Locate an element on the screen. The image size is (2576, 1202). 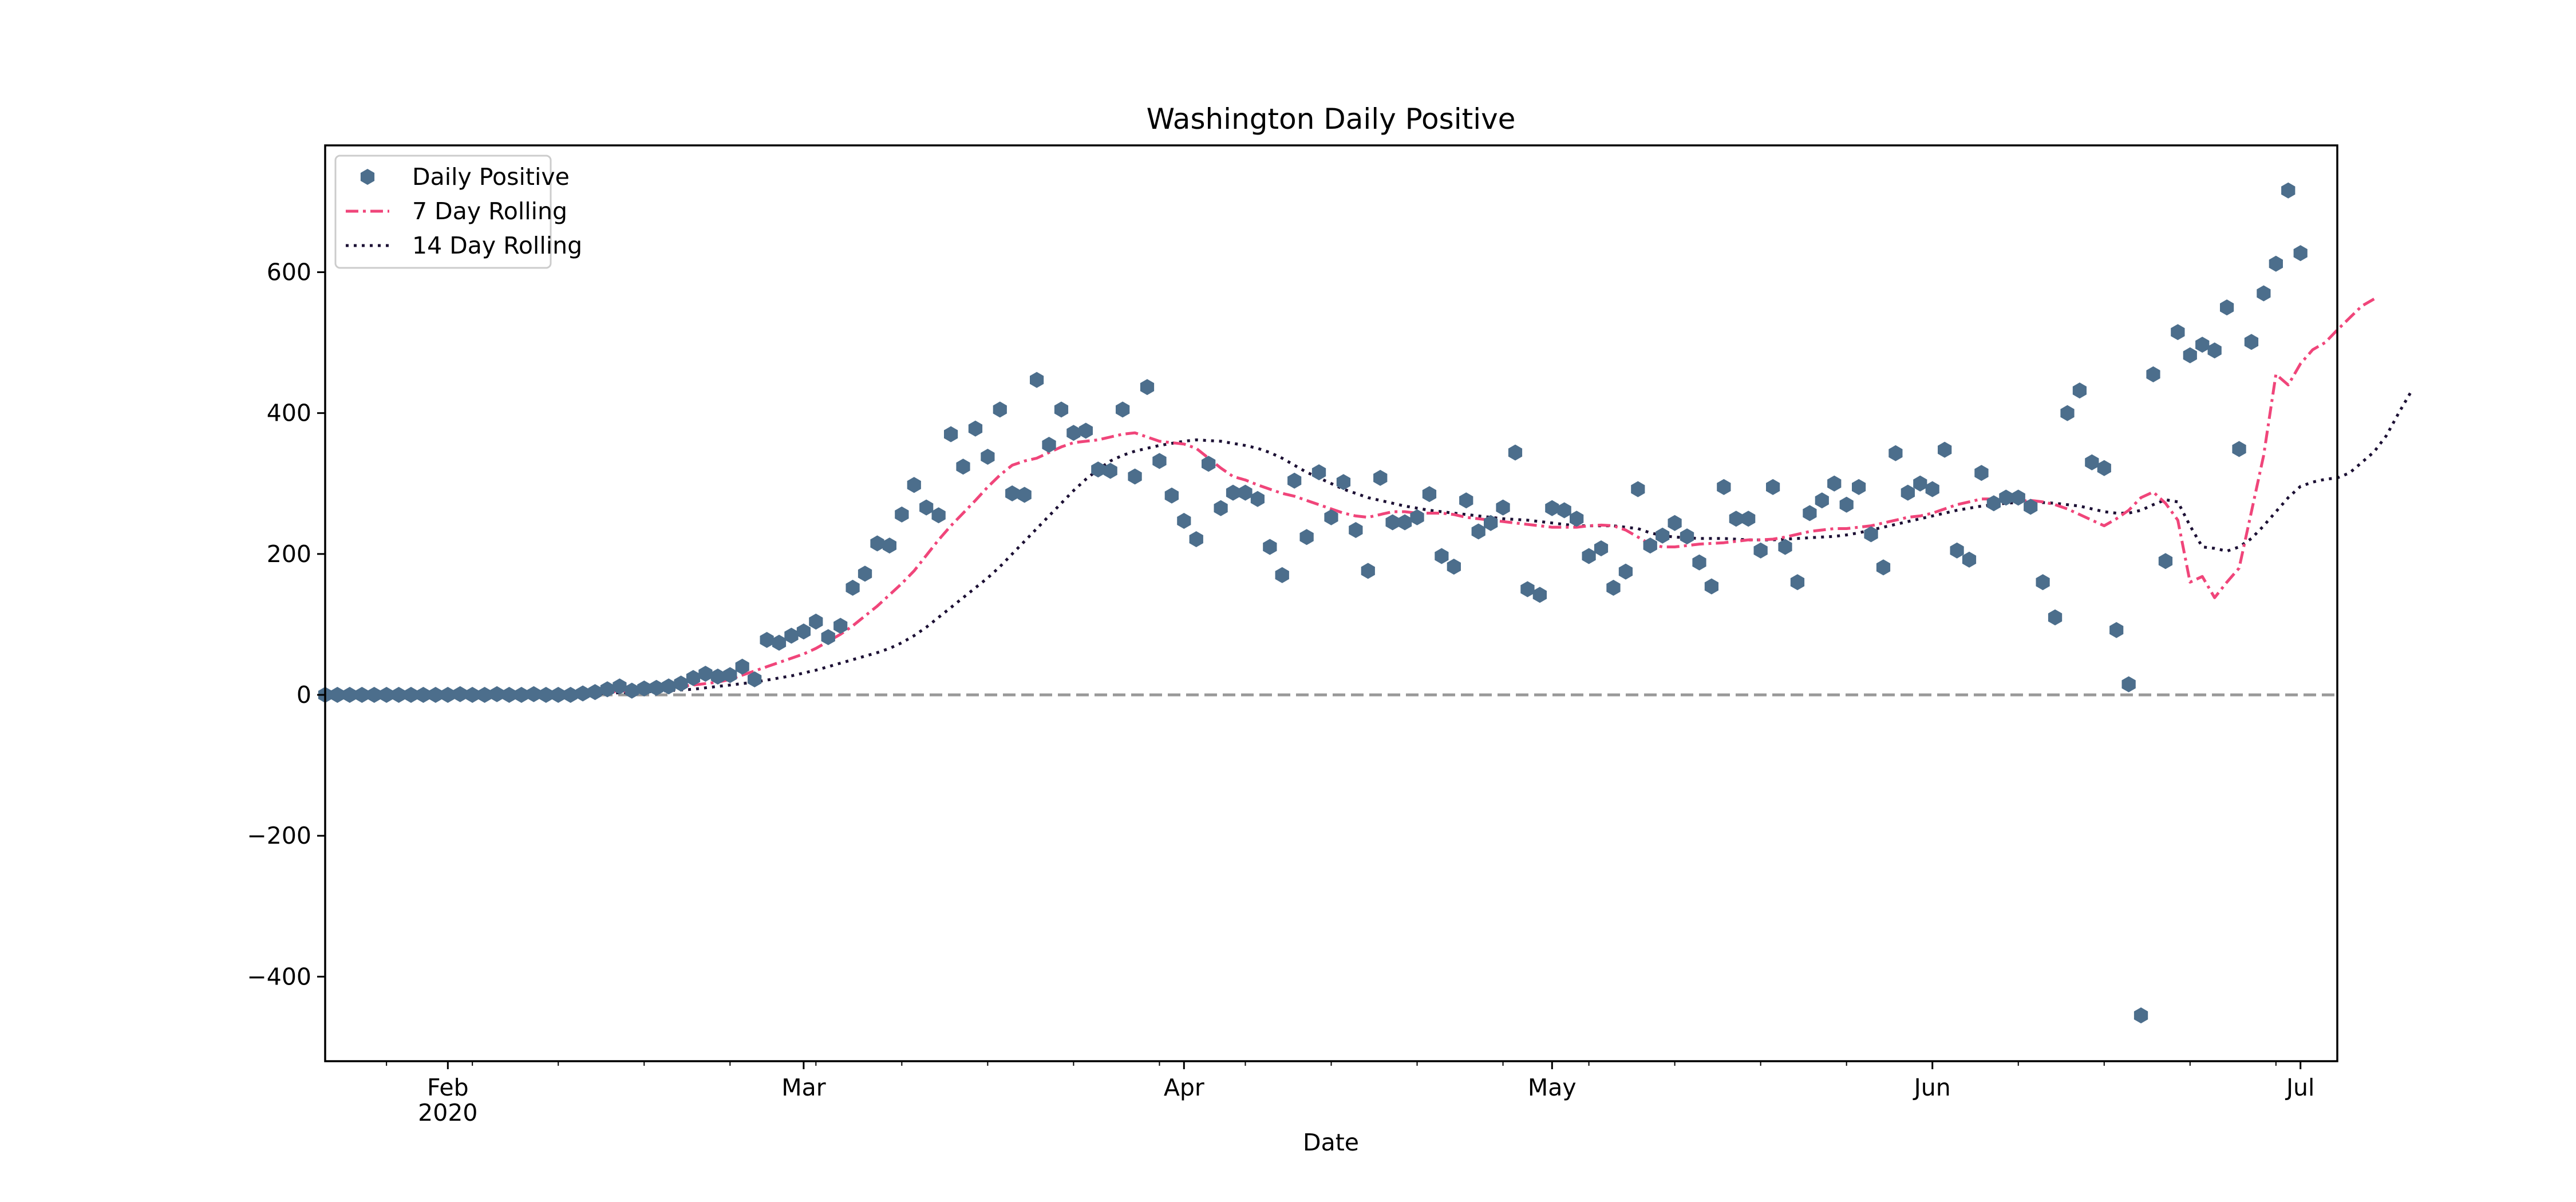
legend-label-daily-positive: Daily Positive is located at coordinates (491, 177).